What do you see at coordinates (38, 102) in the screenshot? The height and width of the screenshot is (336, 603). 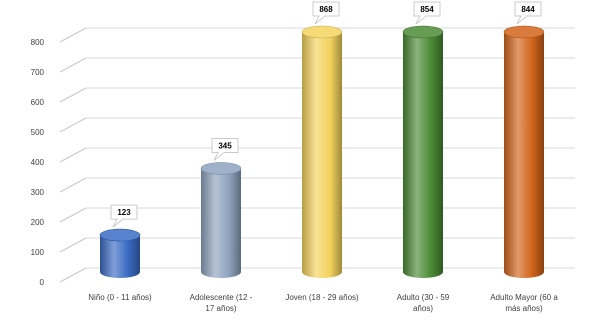 I see `y-tick-label: 600` at bounding box center [38, 102].